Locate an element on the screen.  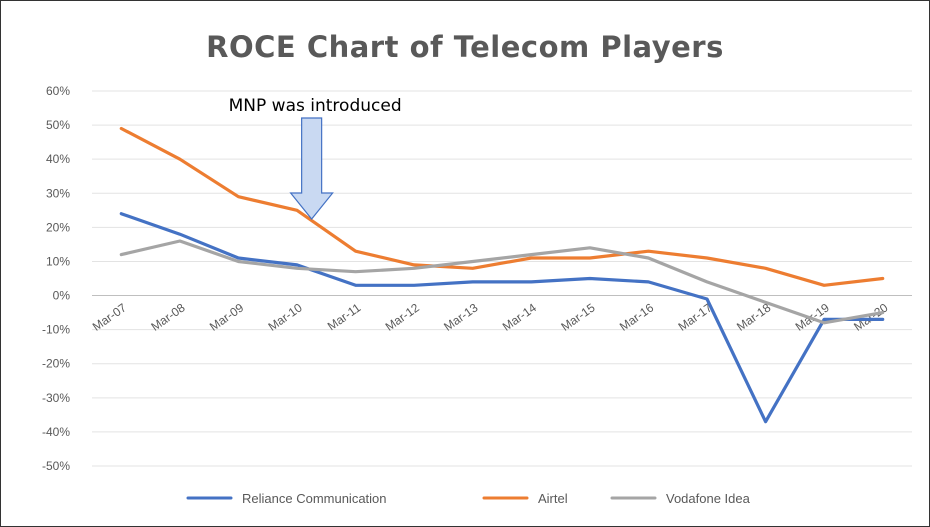
y-tick-label: -40% is located at coordinates (56, 432).